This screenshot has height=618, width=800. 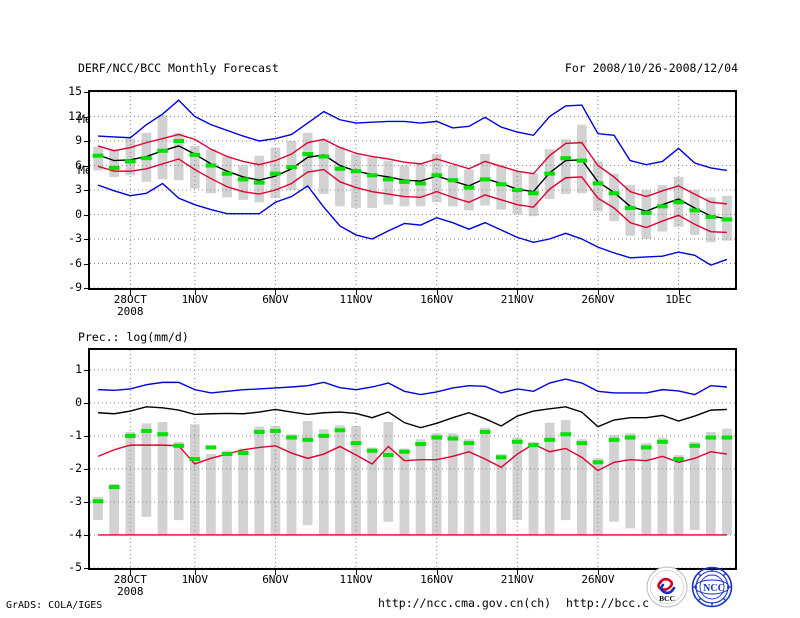 I want to click on series-lower, so click(x=412, y=457).